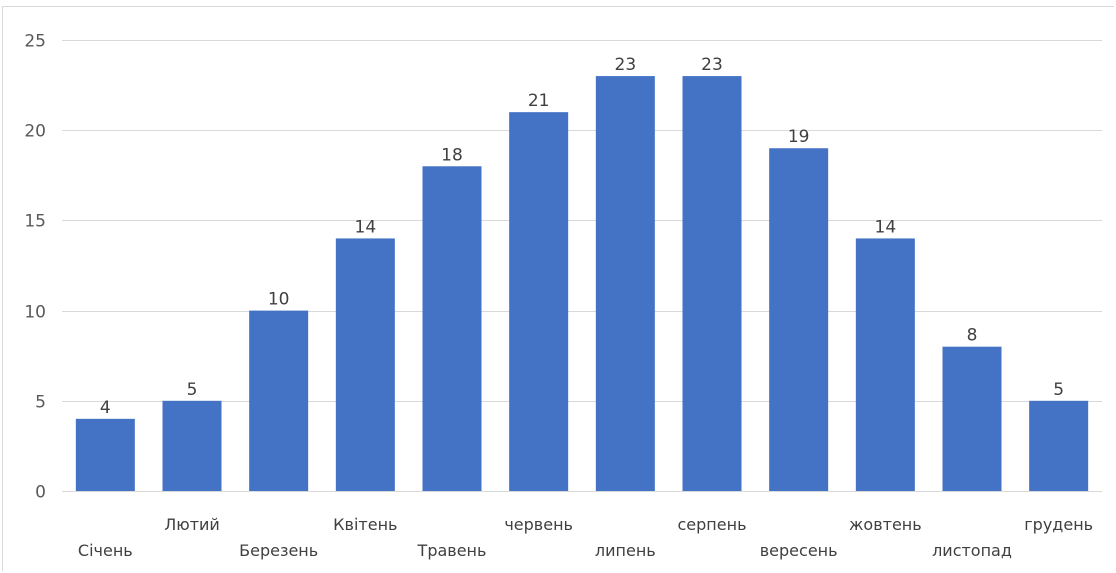  What do you see at coordinates (192, 524) in the screenshot?
I see `x-tick-label: Лютий` at bounding box center [192, 524].